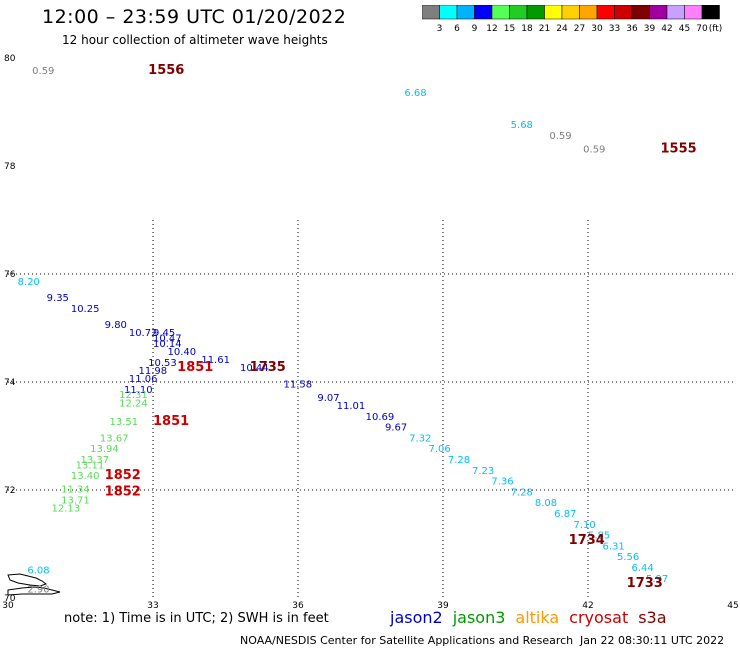  What do you see at coordinates (546, 503) in the screenshot?
I see `wave-height-label: 8.08` at bounding box center [546, 503].